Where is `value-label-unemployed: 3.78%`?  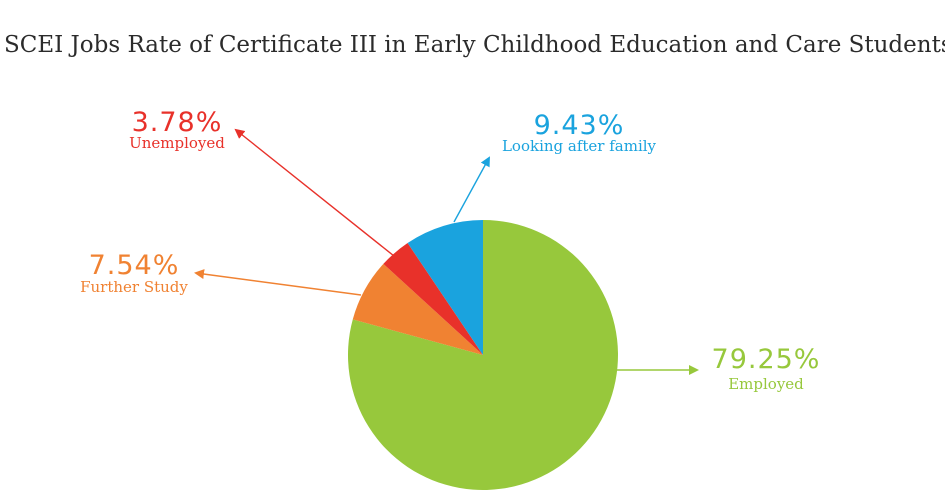
value-label-unemployed: 3.78% is located at coordinates (177, 122).